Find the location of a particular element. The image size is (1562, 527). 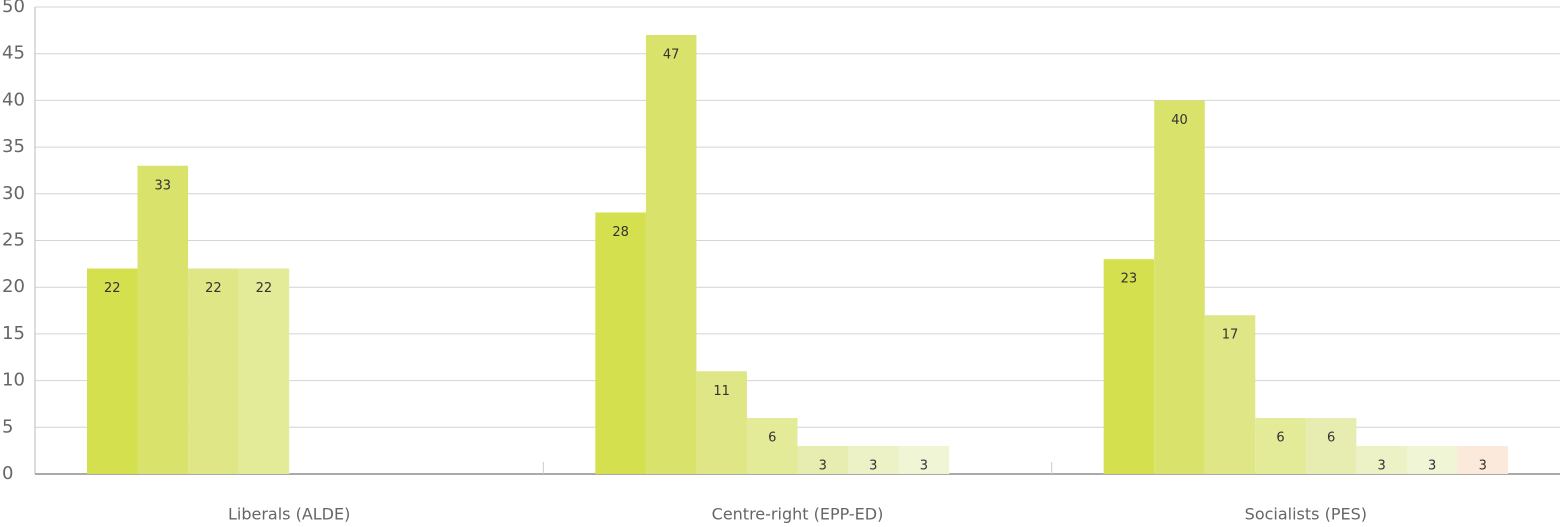

value-label: 28 is located at coordinates (620, 232).